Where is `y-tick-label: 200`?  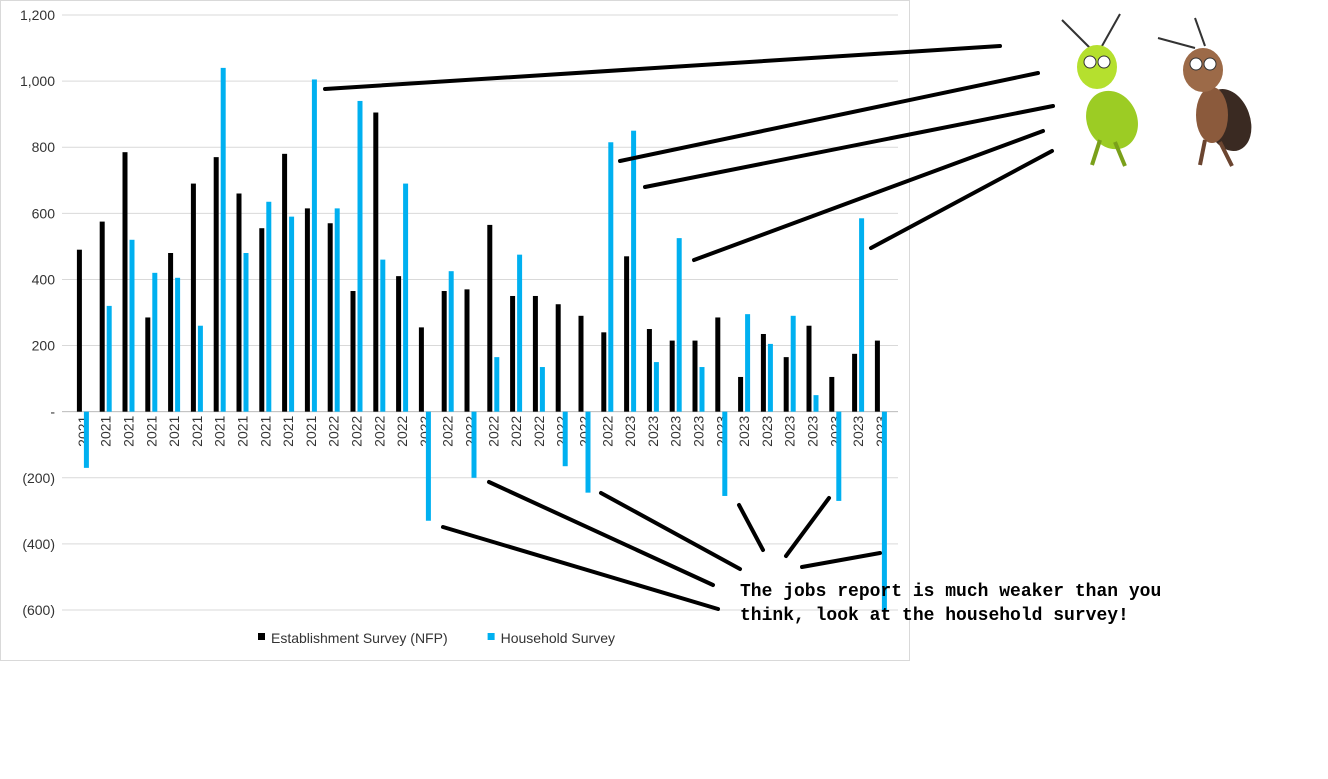
y-tick-label: 200 is located at coordinates (44, 346).